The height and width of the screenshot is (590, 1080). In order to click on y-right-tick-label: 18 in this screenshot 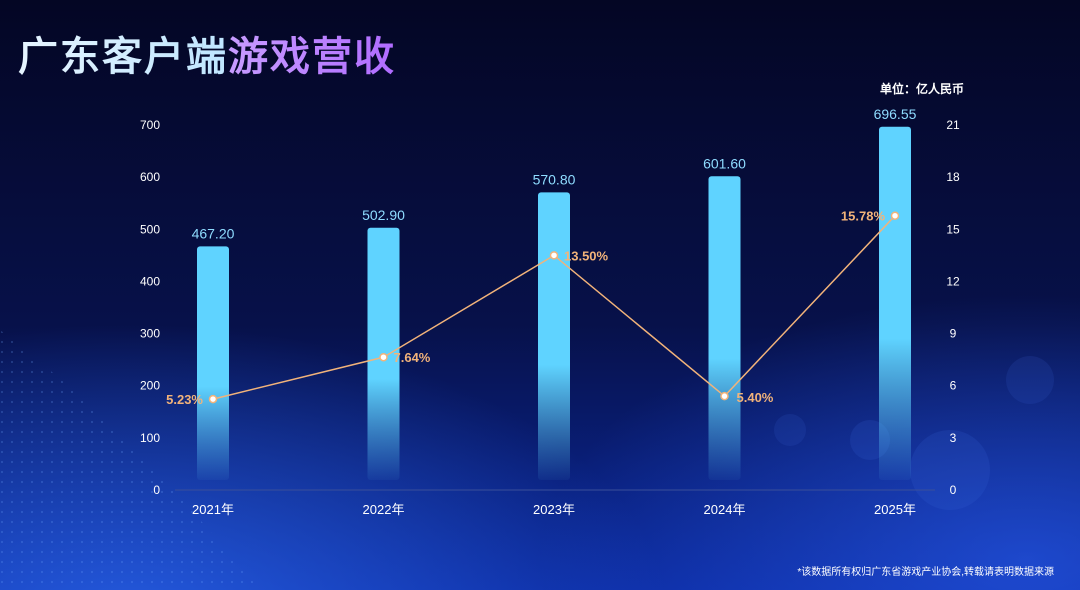, I will do `click(953, 177)`.